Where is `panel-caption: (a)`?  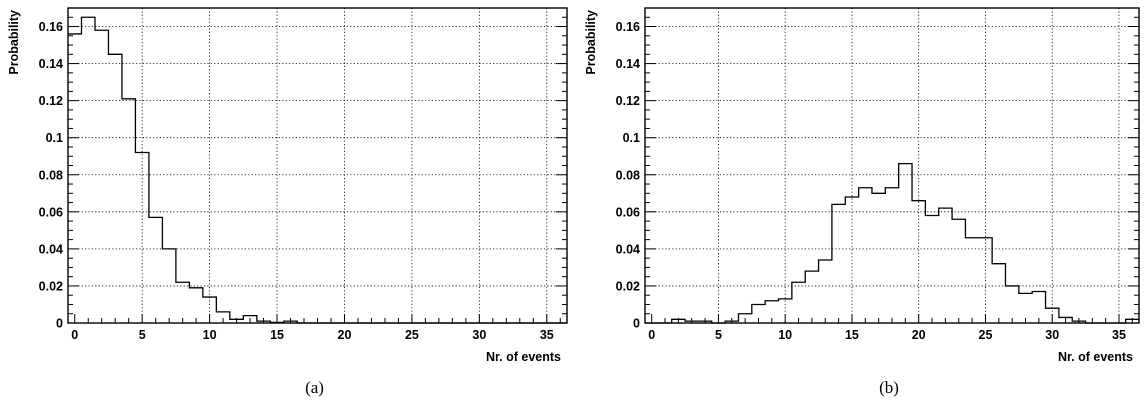
panel-caption: (a) is located at coordinates (314, 387).